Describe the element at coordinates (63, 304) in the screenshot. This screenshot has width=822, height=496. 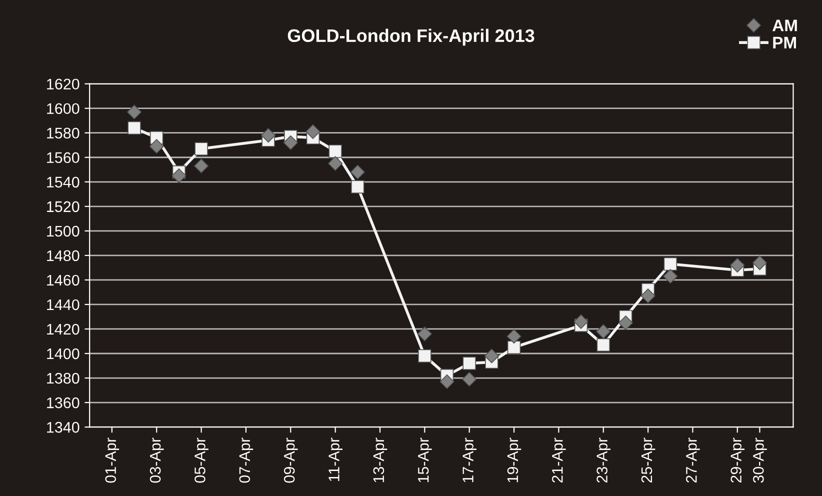
I see `y-tick-label: 1440` at that location.